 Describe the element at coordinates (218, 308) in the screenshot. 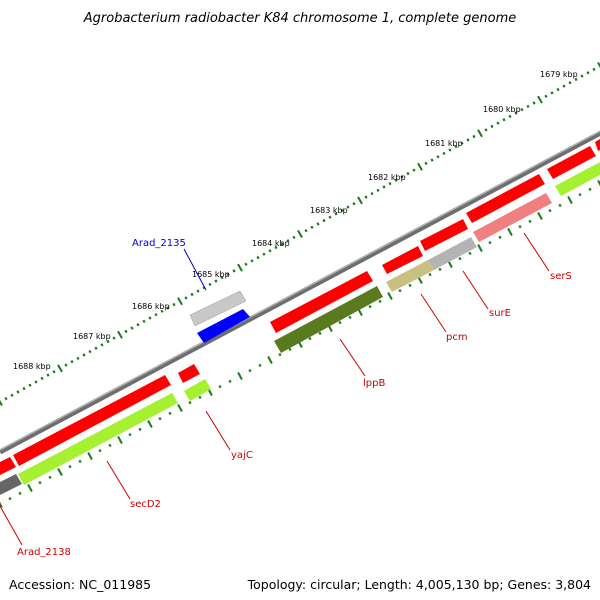

I see `gene-arad2135-grey` at that location.